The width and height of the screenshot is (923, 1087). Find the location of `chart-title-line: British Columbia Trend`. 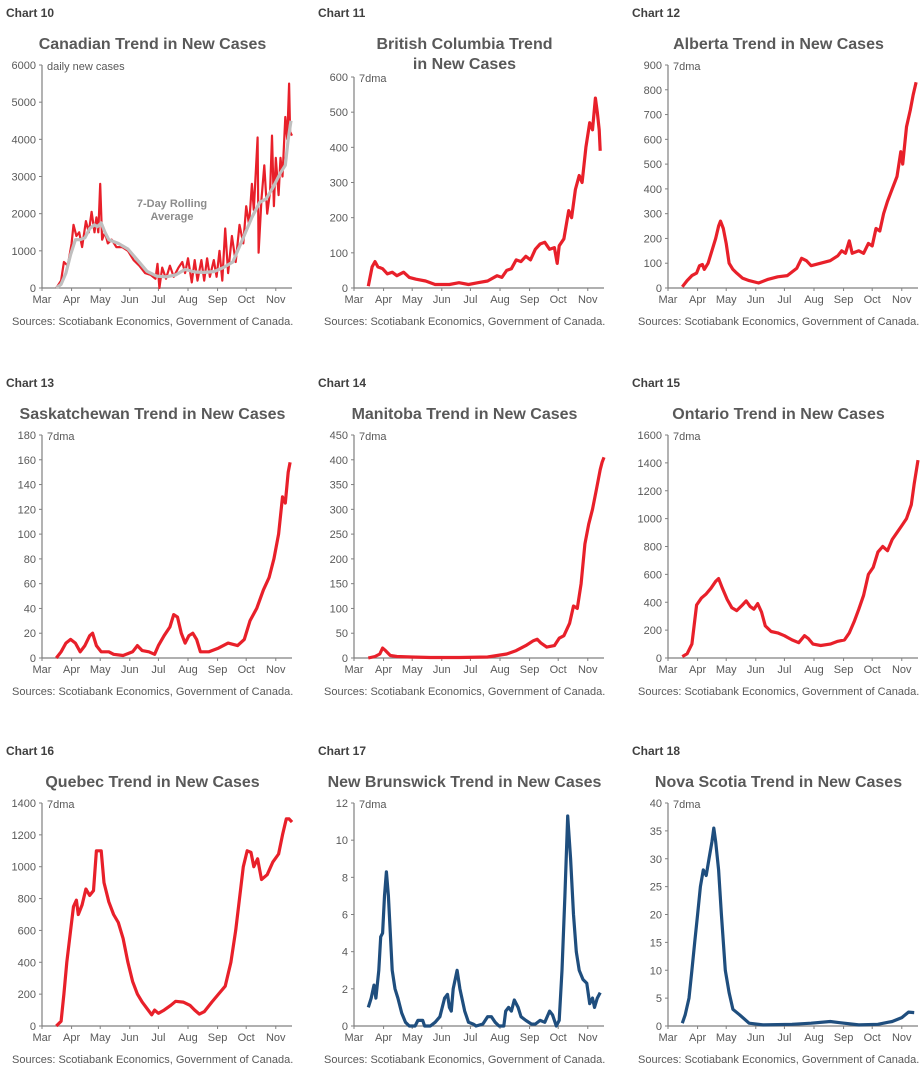

chart-title-line: British Columbia Trend is located at coordinates (464, 44).